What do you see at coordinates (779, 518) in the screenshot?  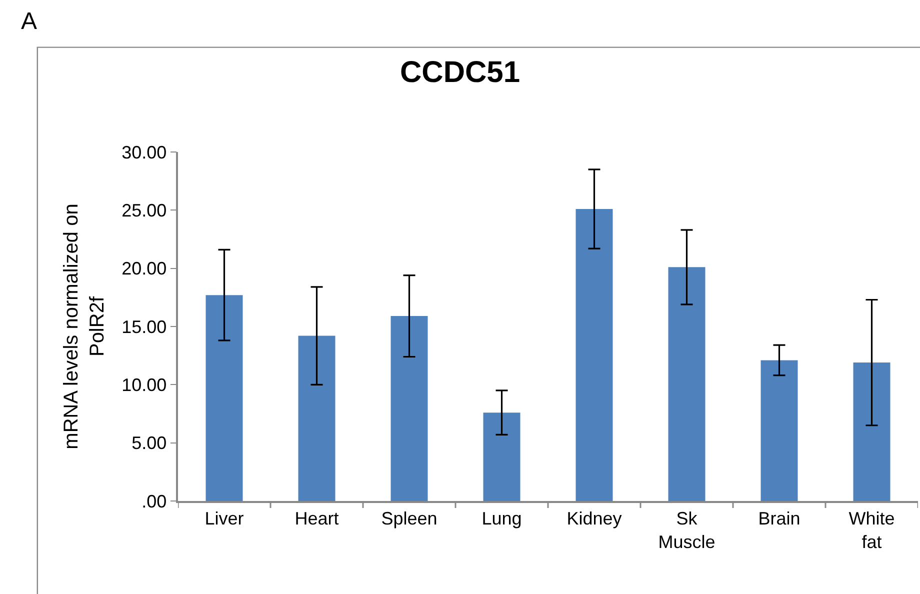 I see `x-tick-label: Brain` at bounding box center [779, 518].